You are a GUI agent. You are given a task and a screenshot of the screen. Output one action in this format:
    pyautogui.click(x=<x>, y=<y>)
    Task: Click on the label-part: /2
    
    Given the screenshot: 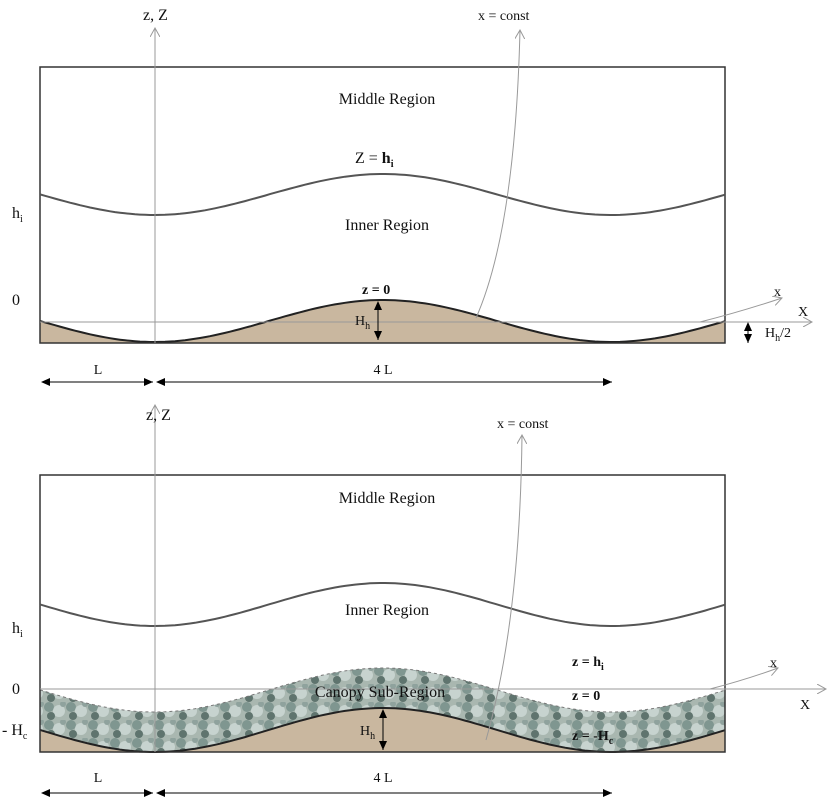 What is the action you would take?
    pyautogui.click(x=785, y=333)
    